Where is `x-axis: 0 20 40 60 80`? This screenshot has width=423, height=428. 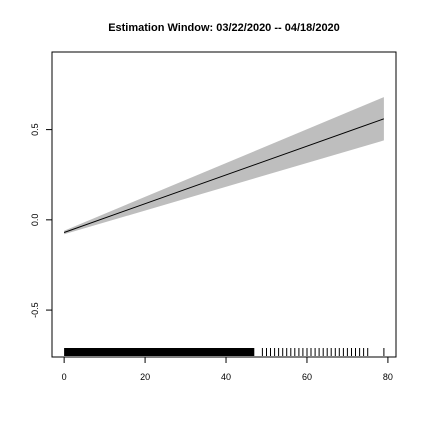
x-axis: 0 20 40 60 80 is located at coordinates (227, 369).